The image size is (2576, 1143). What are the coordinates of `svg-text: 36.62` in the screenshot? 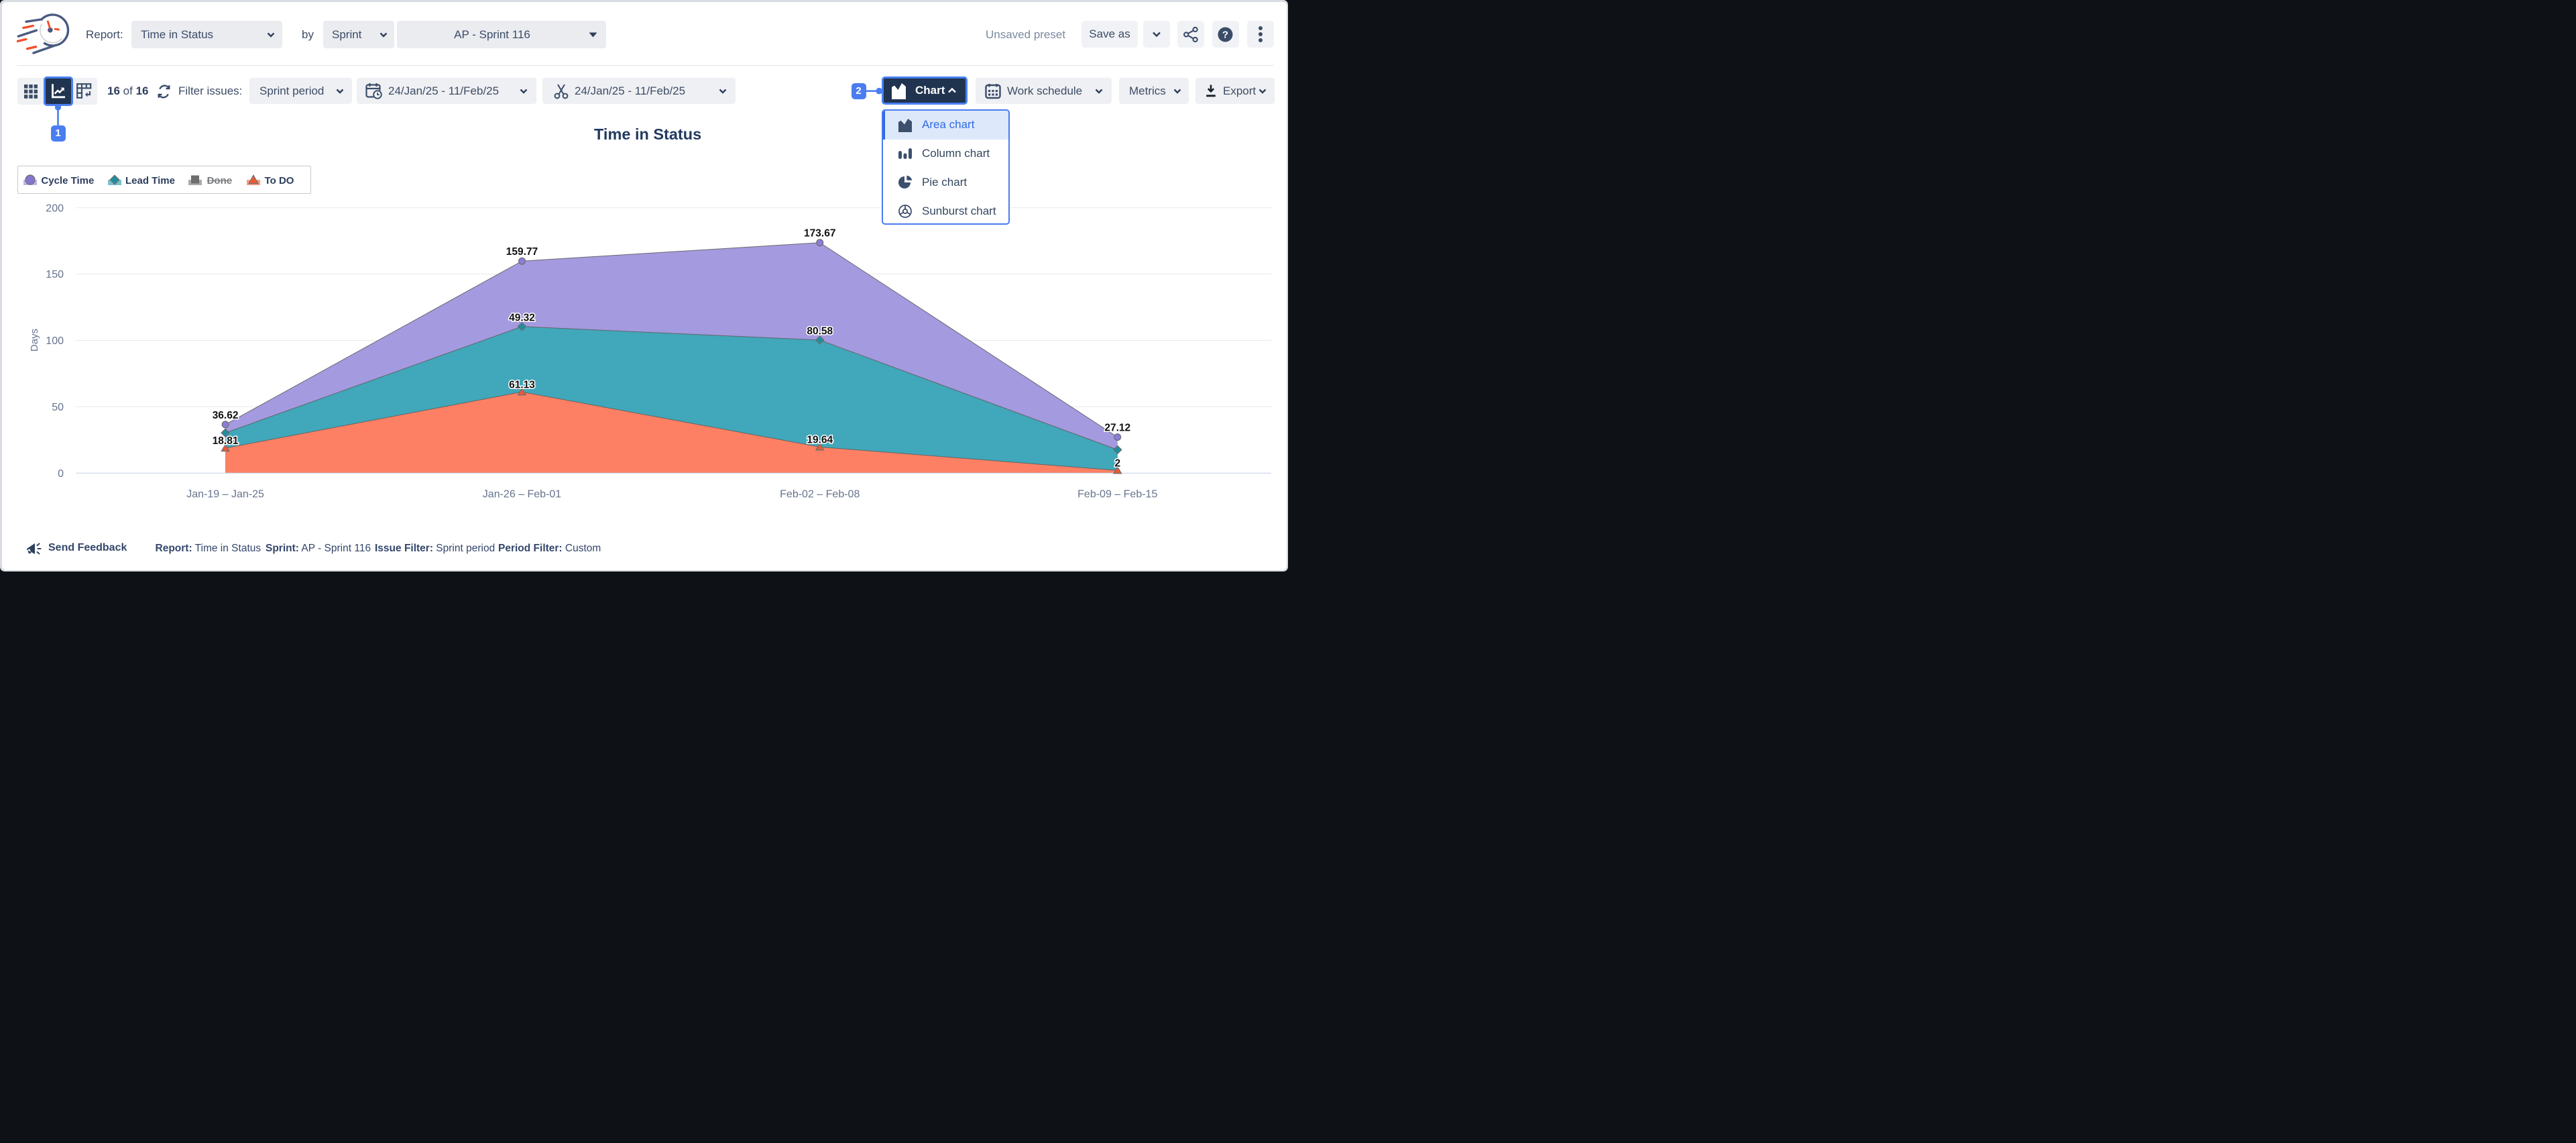 It's located at (226, 416).